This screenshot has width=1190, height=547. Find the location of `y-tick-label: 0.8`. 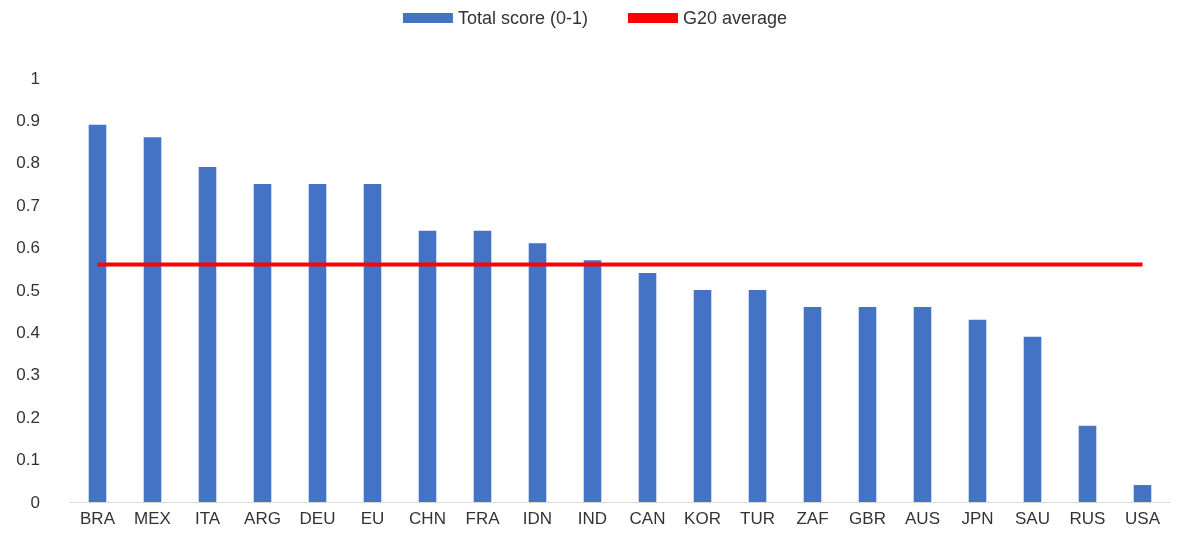

y-tick-label: 0.8 is located at coordinates (28, 163).